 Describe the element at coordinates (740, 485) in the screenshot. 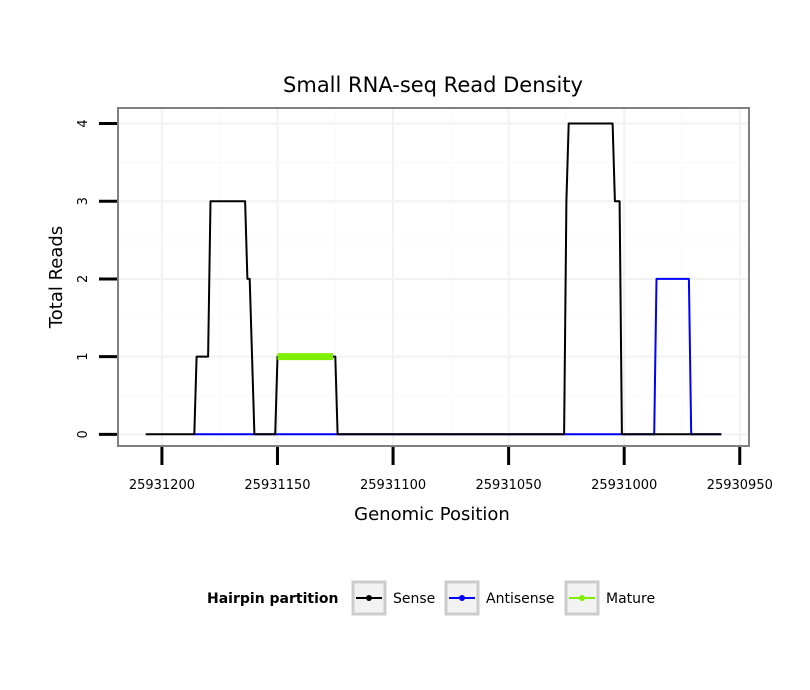

I see `x-tick-label: 25930950` at that location.